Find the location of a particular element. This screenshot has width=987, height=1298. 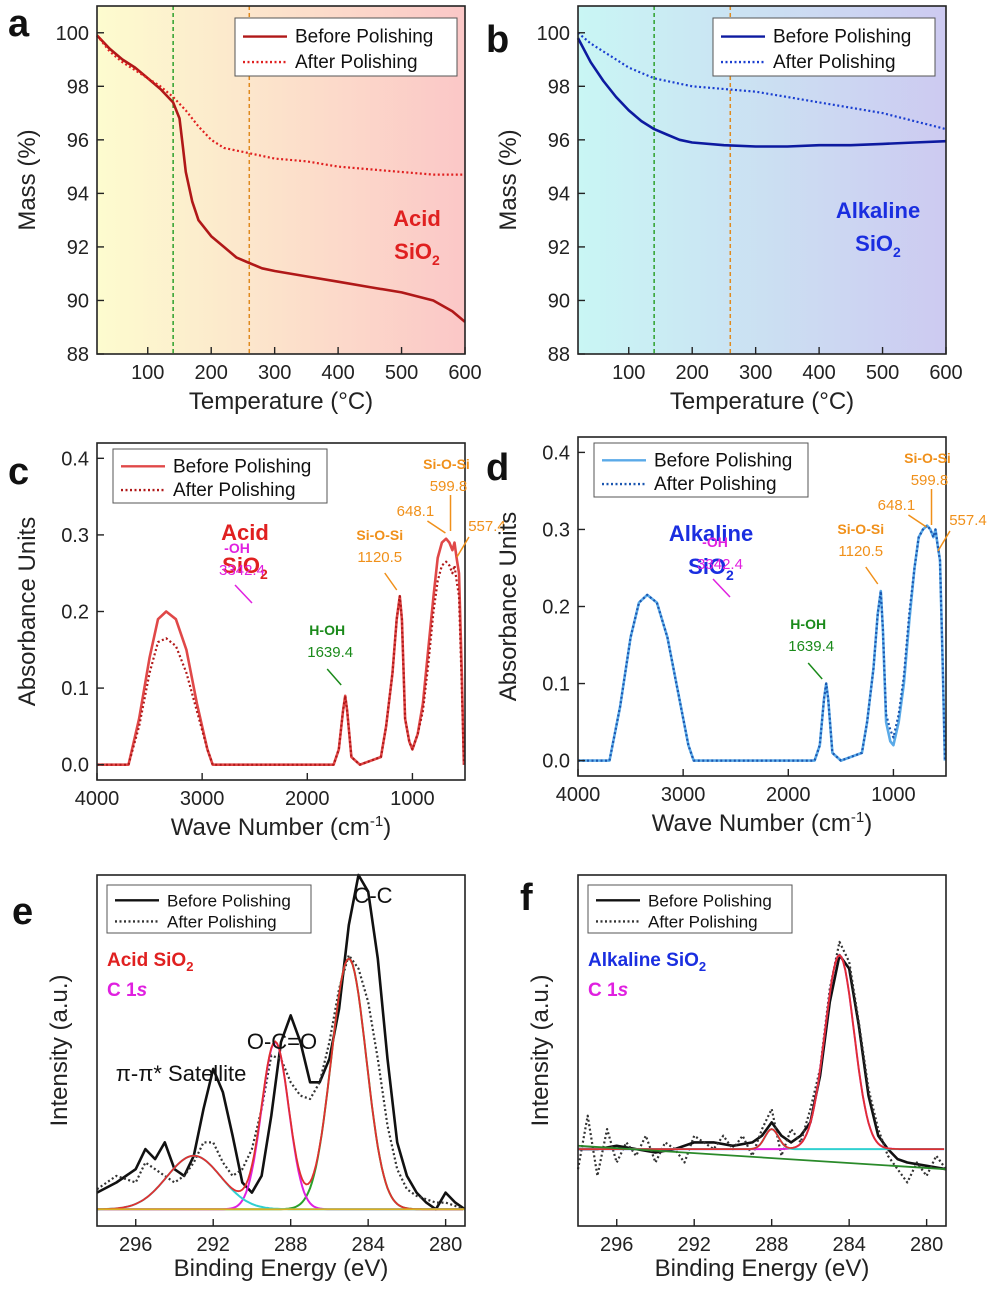

peak-label-satellite: π-π* Satellite is located at coordinates (181, 1073).